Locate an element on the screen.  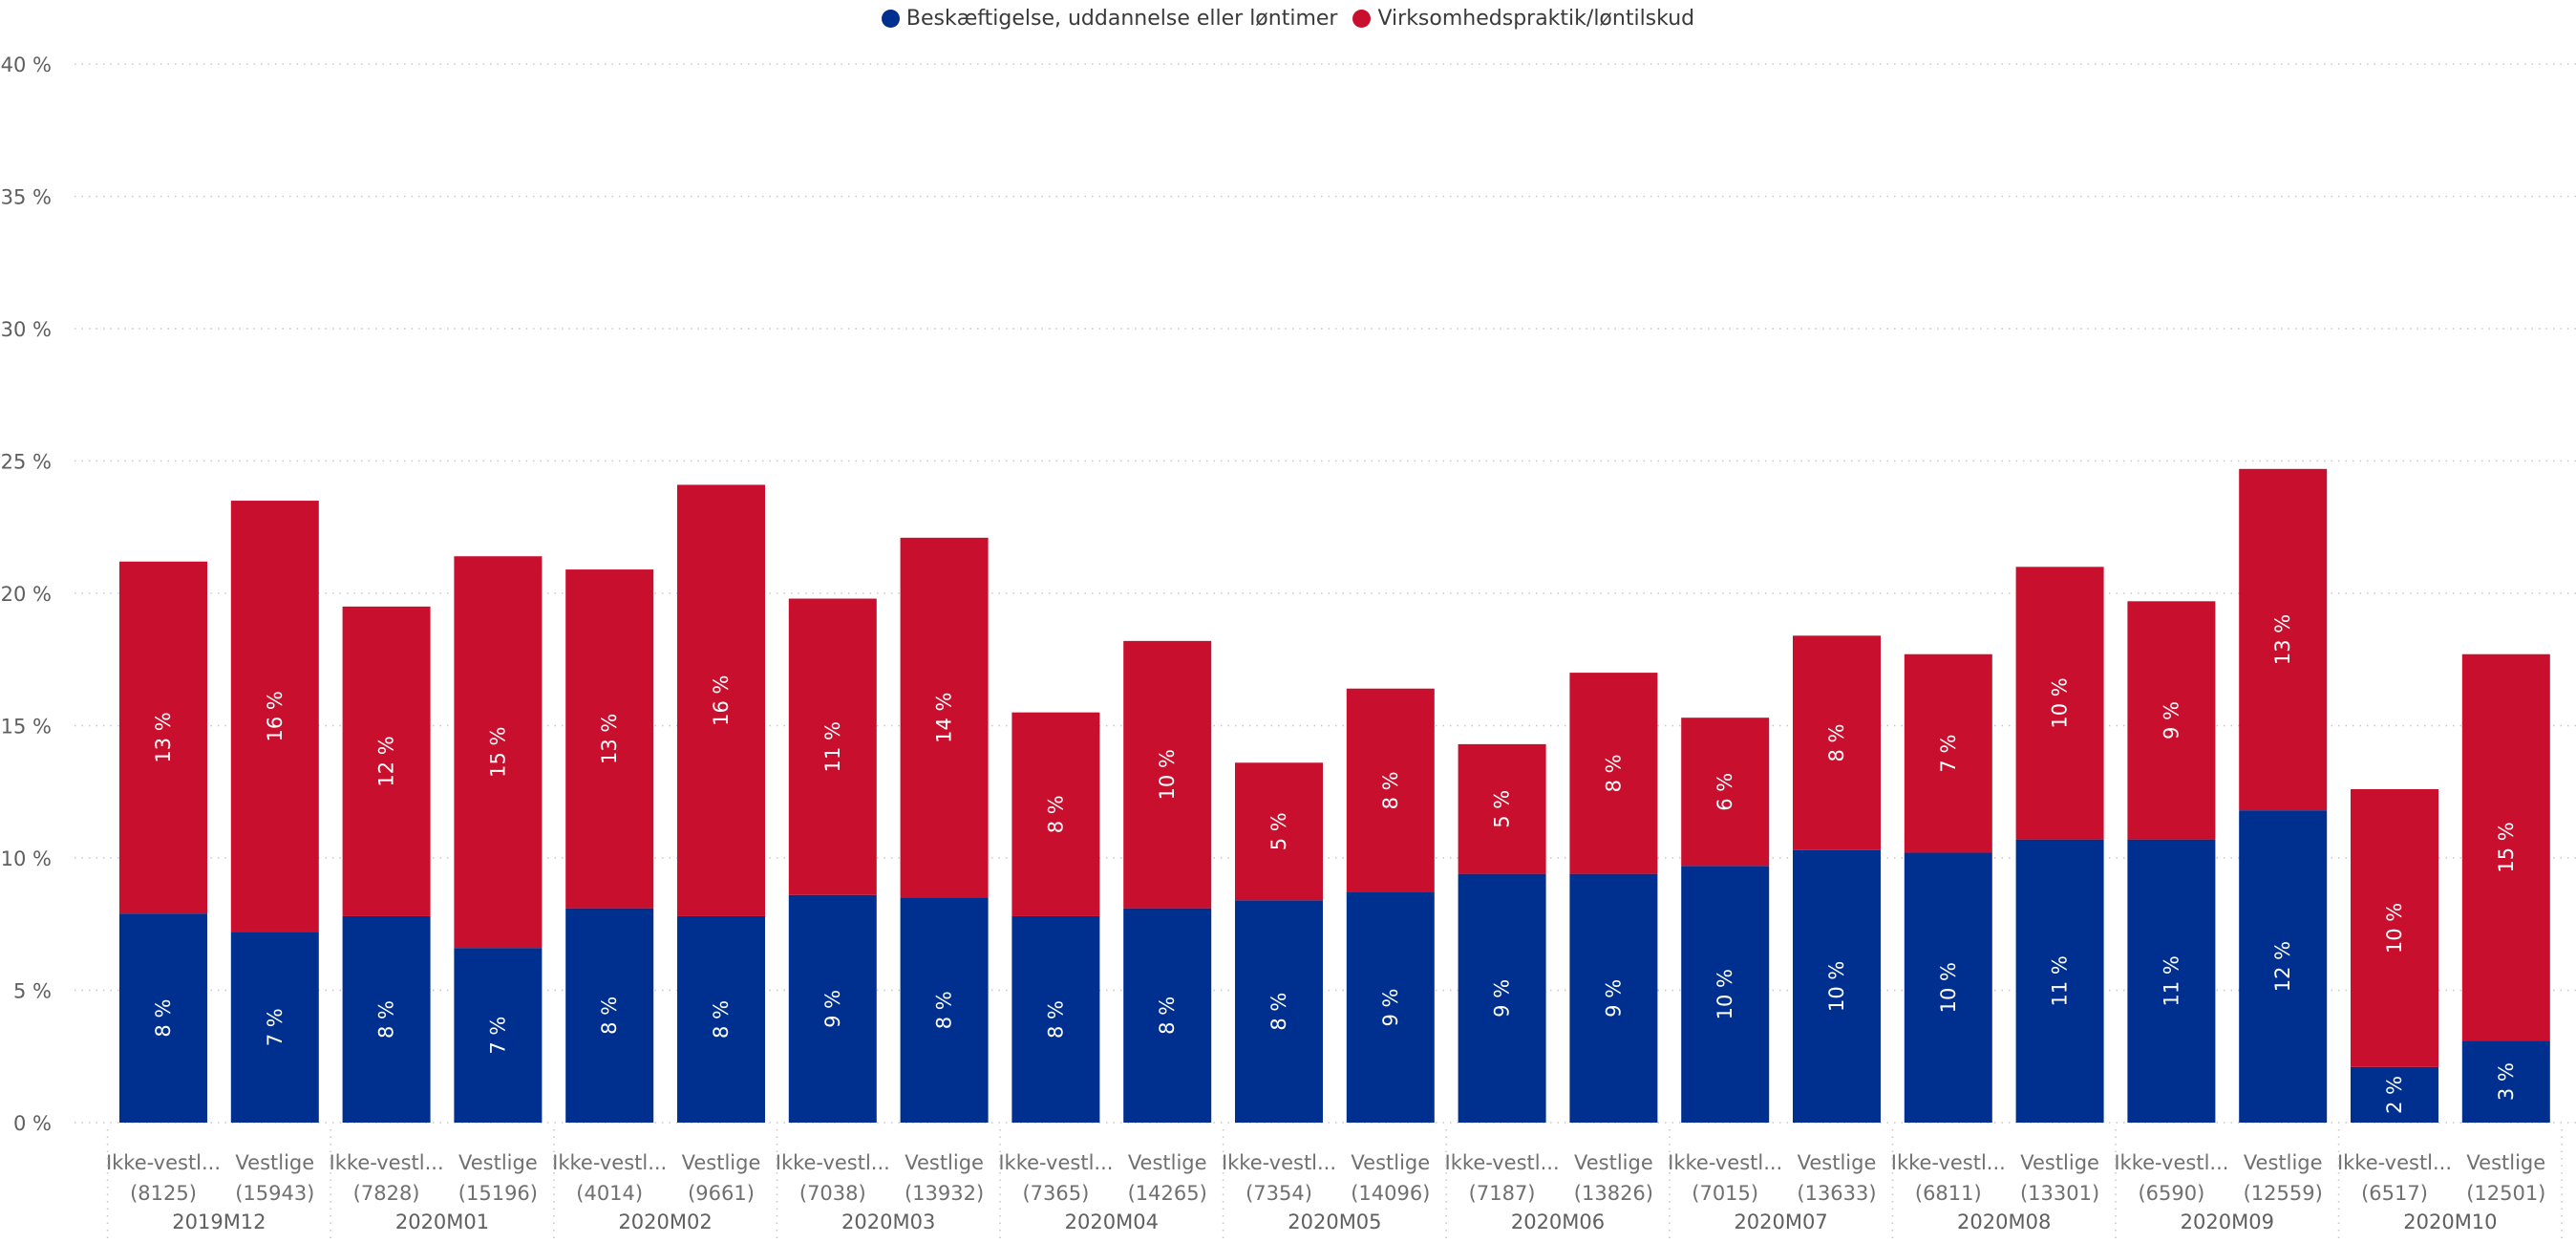
x-group-label: 2020M10 is located at coordinates (2450, 1222).